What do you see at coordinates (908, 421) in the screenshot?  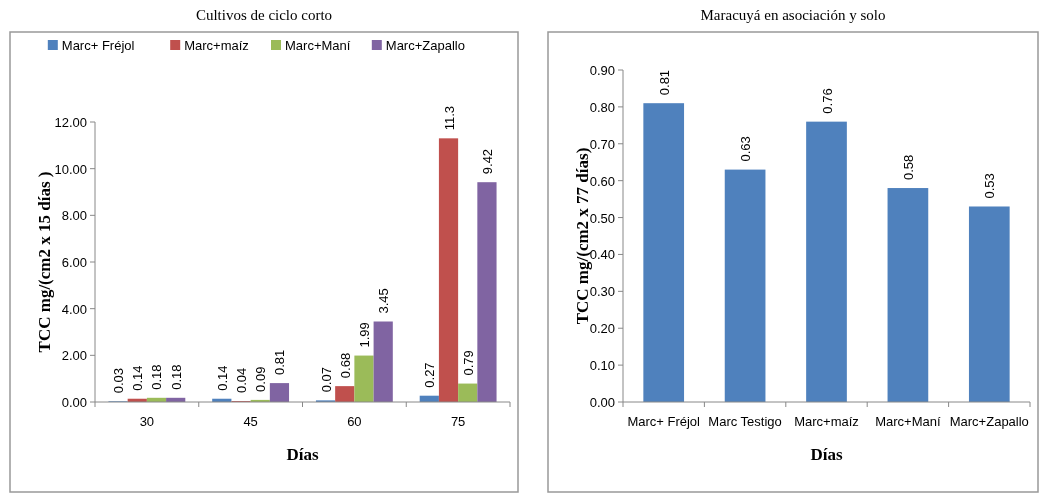 I see `x-tick-label: Marc+Maní` at bounding box center [908, 421].